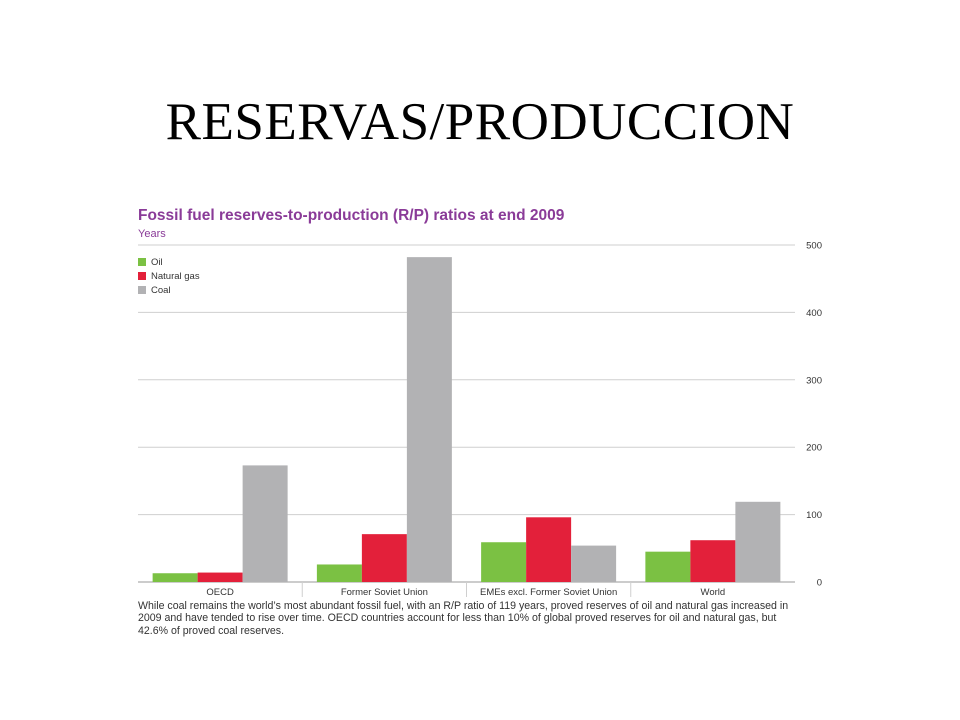 The image size is (960, 720). I want to click on legend-label-coal: Coal, so click(161, 290).